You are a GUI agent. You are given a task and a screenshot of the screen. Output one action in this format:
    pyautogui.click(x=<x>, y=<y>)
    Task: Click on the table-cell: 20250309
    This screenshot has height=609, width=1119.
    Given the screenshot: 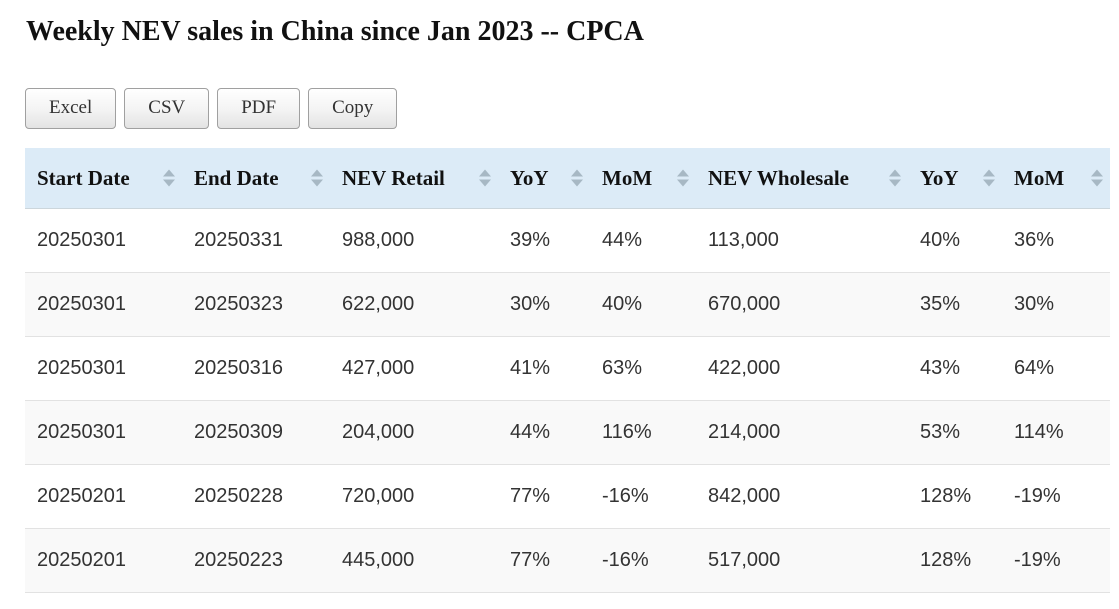 What is the action you would take?
    pyautogui.click(x=256, y=432)
    